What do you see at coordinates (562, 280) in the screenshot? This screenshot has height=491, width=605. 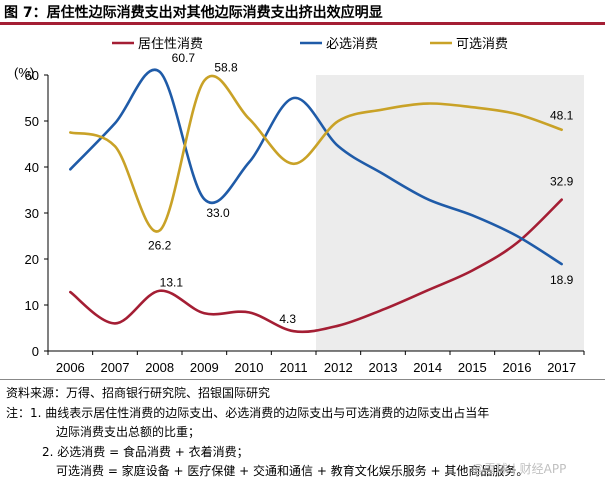 I see `data-label: 18.9` at bounding box center [562, 280].